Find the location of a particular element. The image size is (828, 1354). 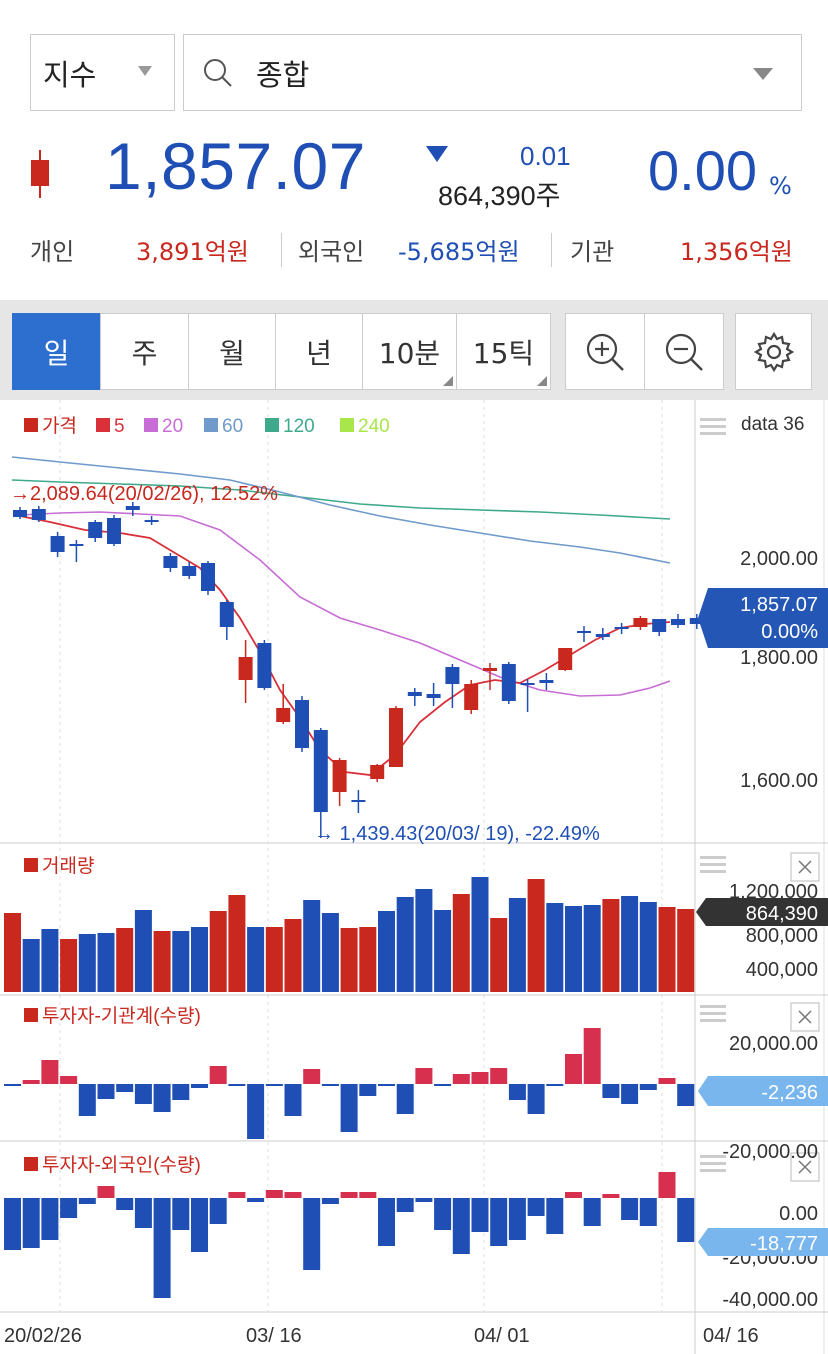

y-tick-label: 1,200,000 is located at coordinates (773, 892).